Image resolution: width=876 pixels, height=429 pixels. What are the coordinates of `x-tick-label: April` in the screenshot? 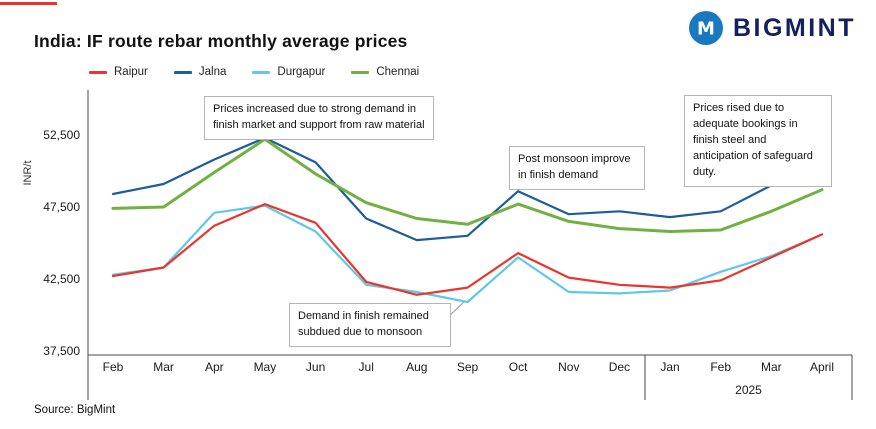 It's located at (822, 367).